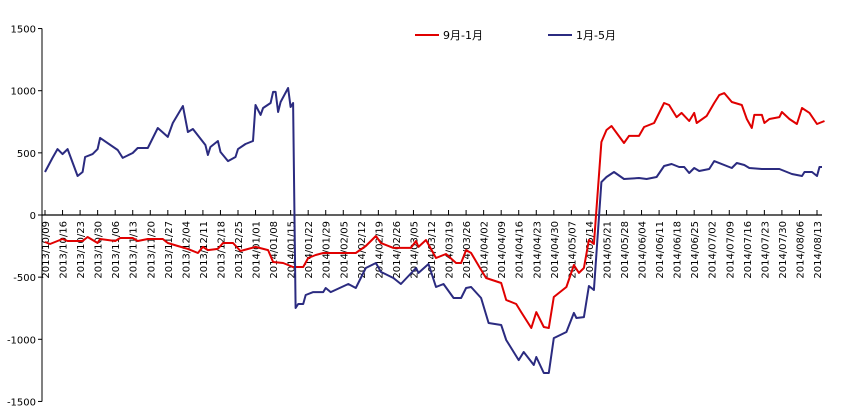 Image resolution: width=850 pixels, height=414 pixels. I want to click on x-tick-label: 2014/02/26, so click(397, 250).